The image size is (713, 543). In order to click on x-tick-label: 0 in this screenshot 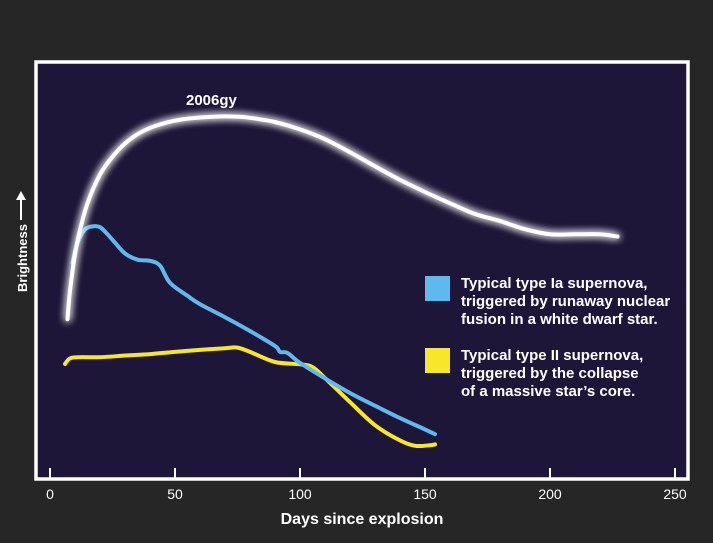, I will do `click(50, 494)`.